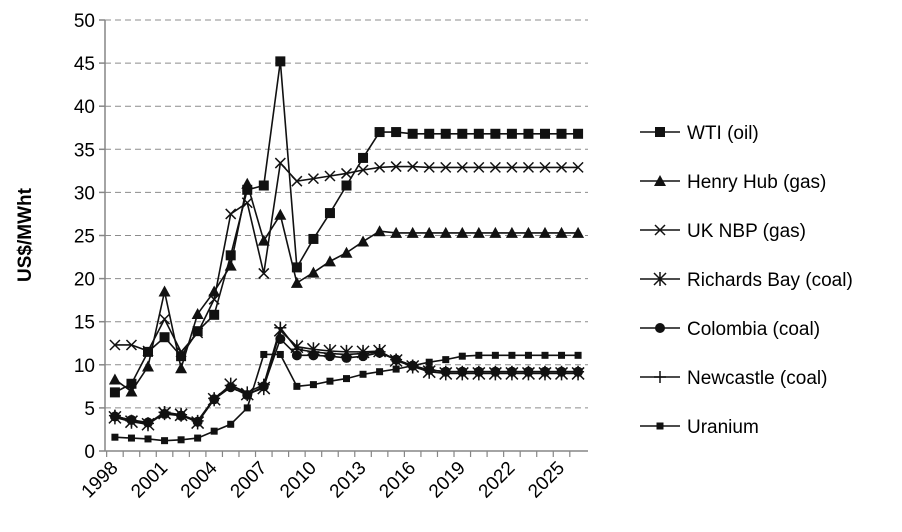 This screenshot has width=902, height=532. Describe the element at coordinates (723, 231) in the screenshot. I see `legend-item: UK NBP (gas)` at that location.